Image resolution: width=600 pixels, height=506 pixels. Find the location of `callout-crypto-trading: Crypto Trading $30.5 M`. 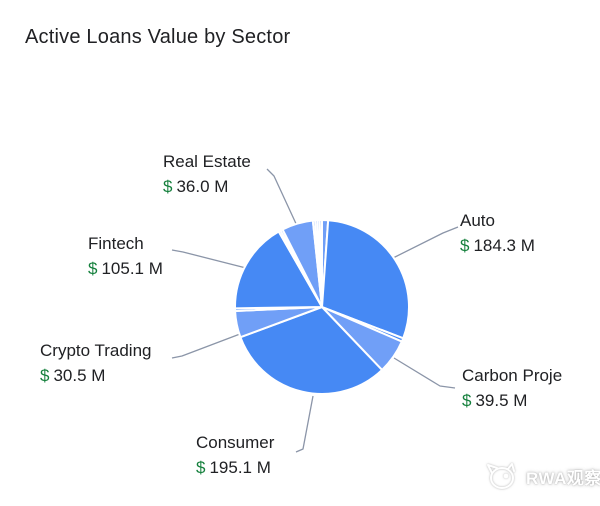

callout-crypto-trading: Crypto Trading $30.5 M is located at coordinates (96, 363).